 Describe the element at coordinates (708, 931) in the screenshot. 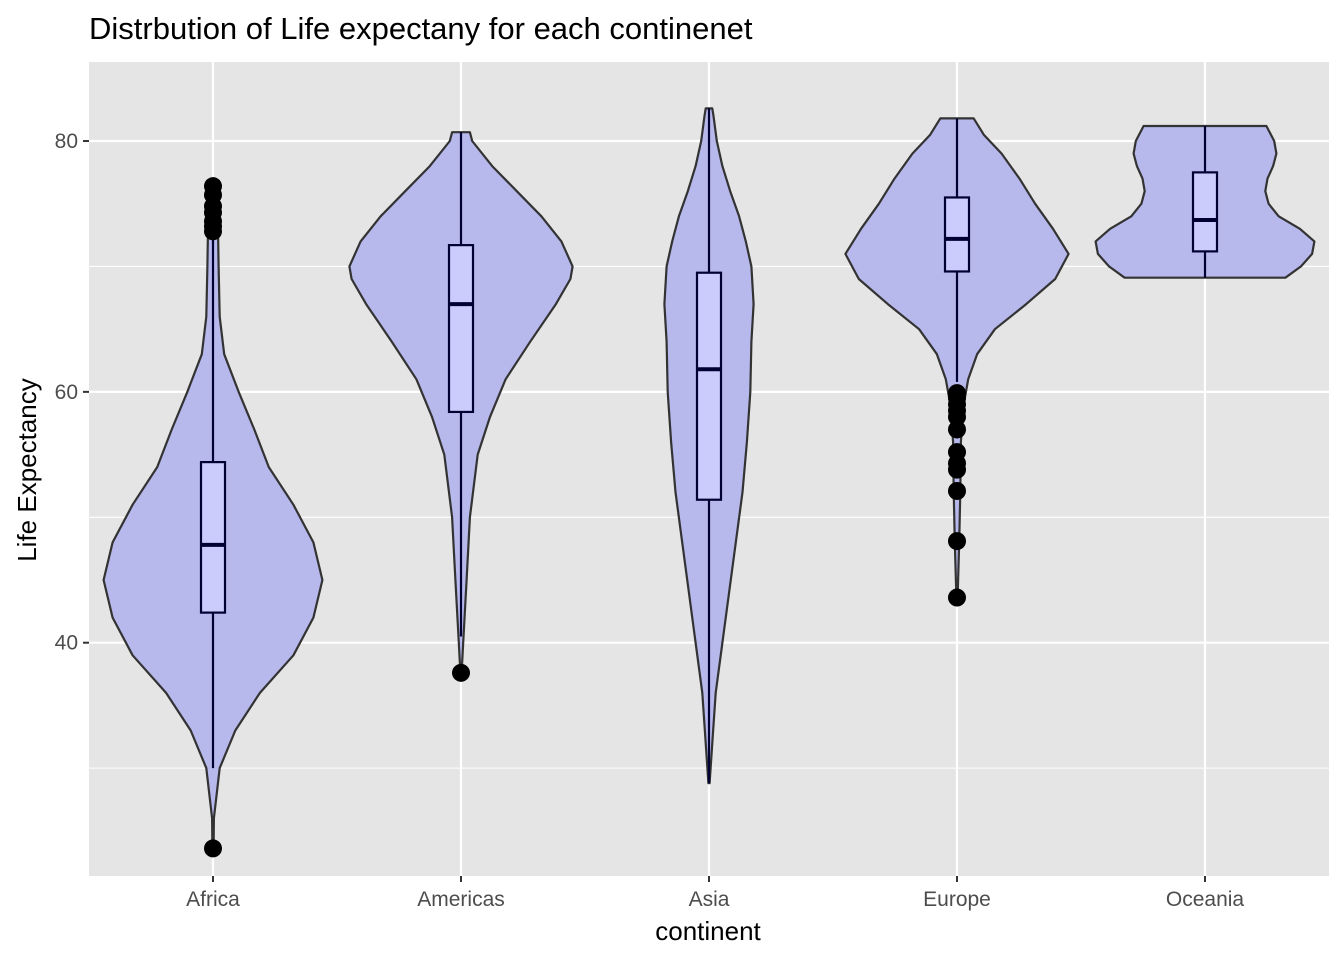

I see `x-axis-title: continent` at that location.